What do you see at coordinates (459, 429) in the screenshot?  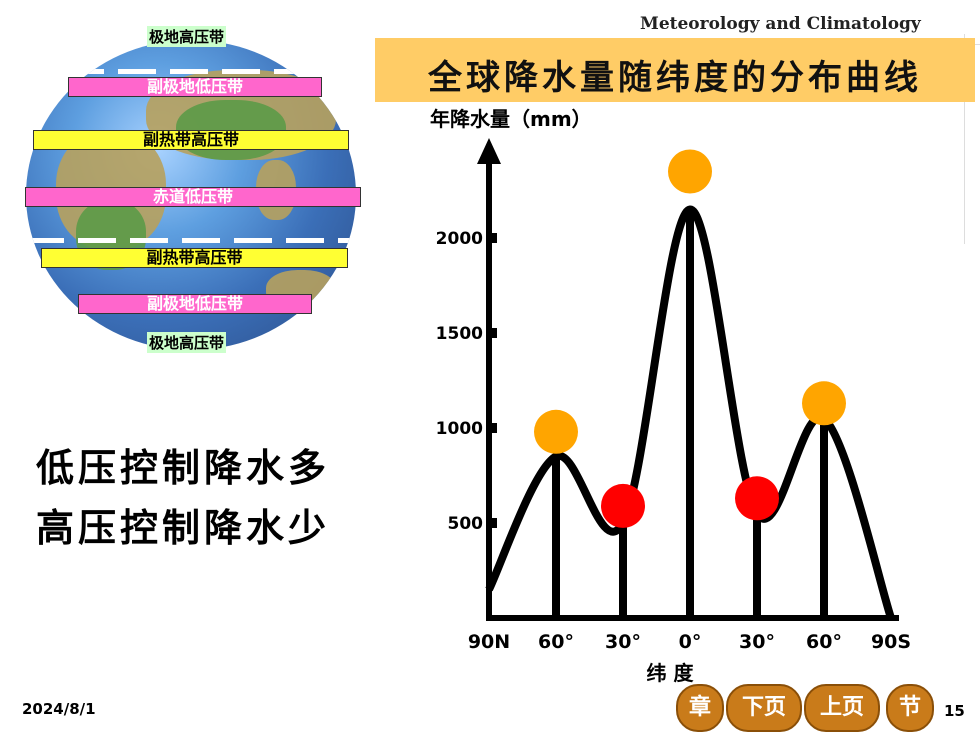 I see `y-tick-label: 1000` at bounding box center [459, 429].